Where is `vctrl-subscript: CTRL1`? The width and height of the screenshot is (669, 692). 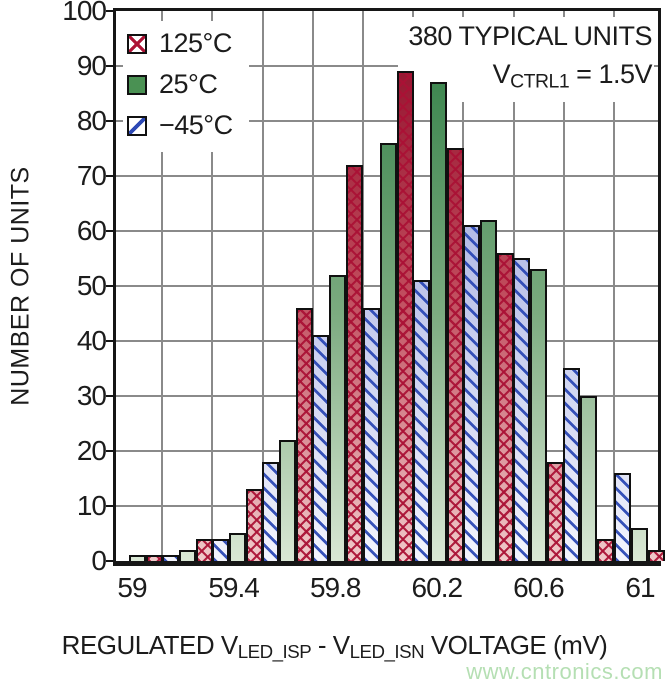 vctrl-subscript: CTRL1 is located at coordinates (540, 81).